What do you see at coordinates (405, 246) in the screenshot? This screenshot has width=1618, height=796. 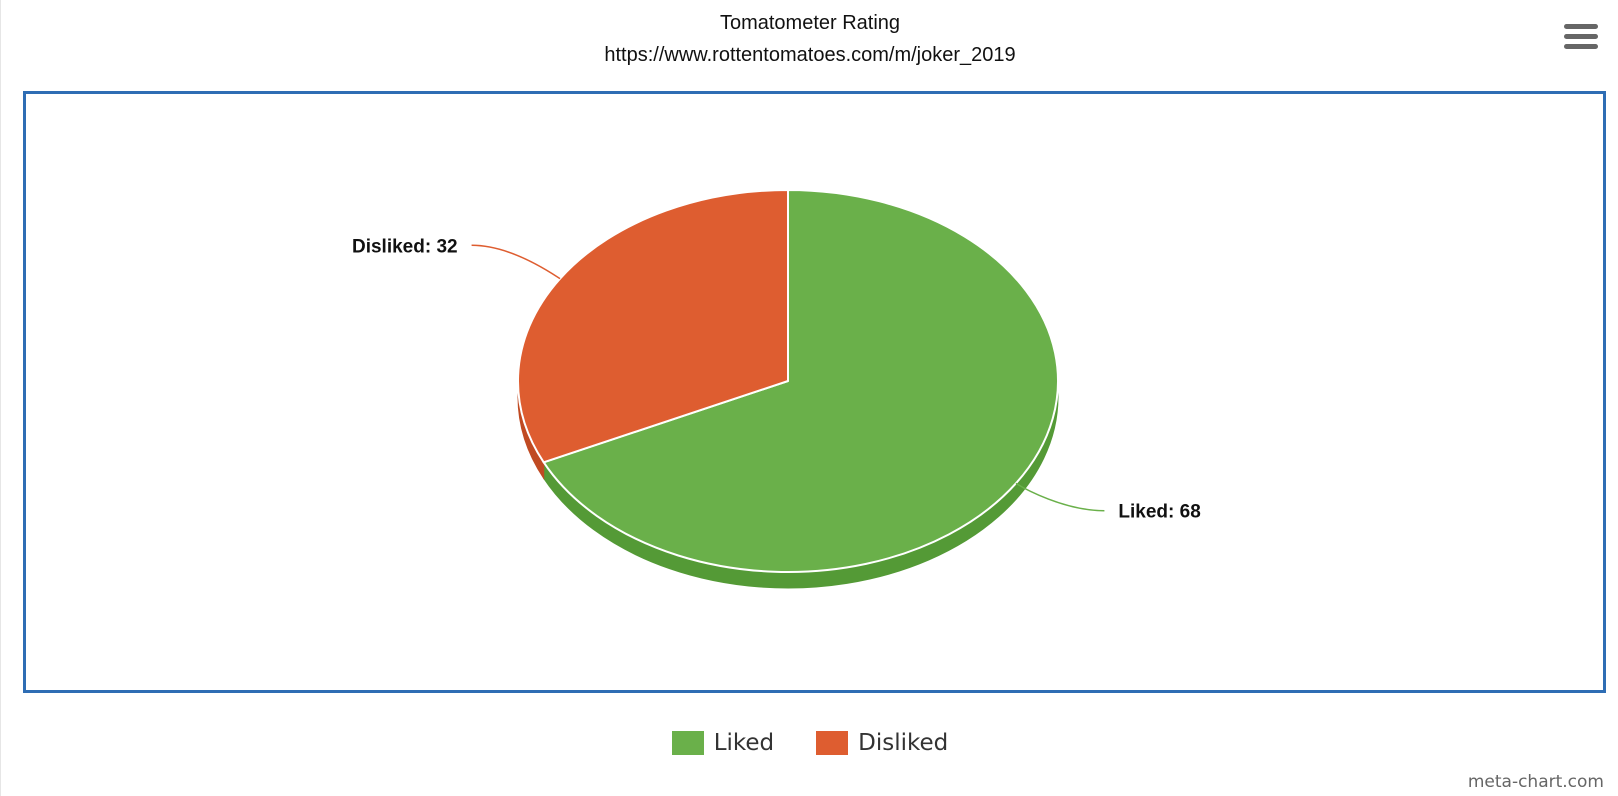 I see `data-label-disliked: Disliked: 32` at bounding box center [405, 246].